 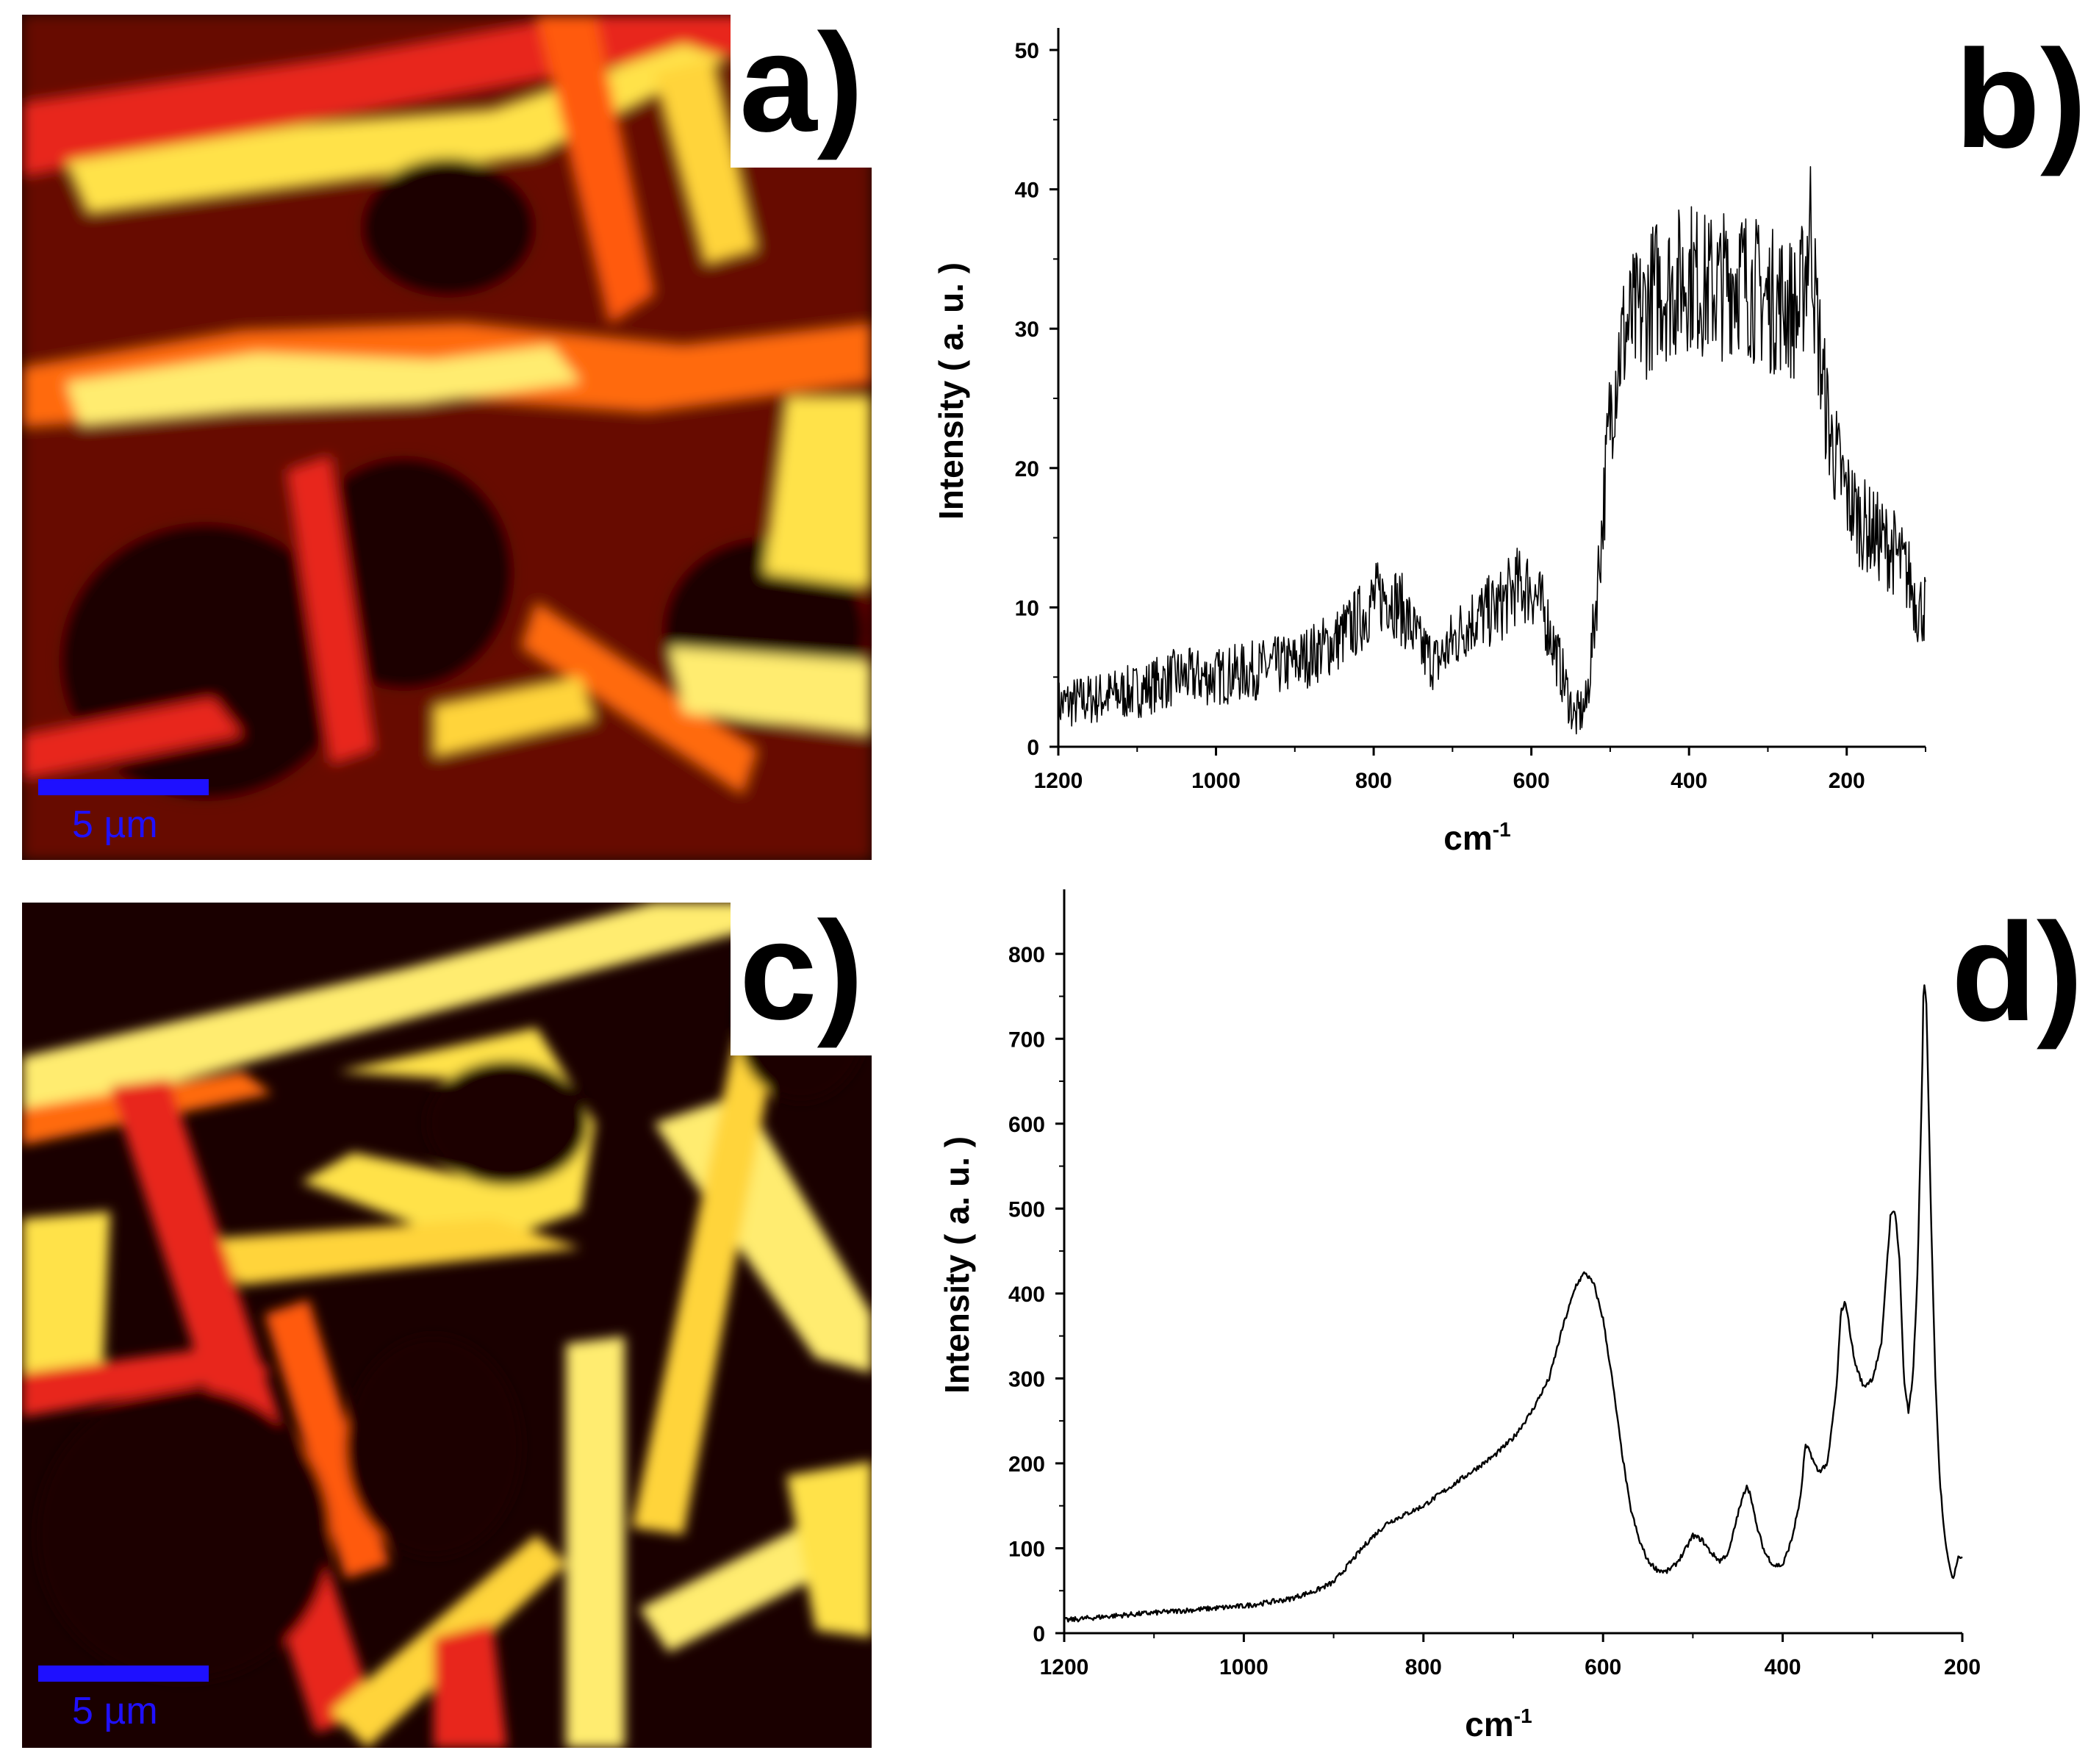 What do you see at coordinates (801, 978) in the screenshot?
I see `panel-label-c: c)` at bounding box center [801, 978].